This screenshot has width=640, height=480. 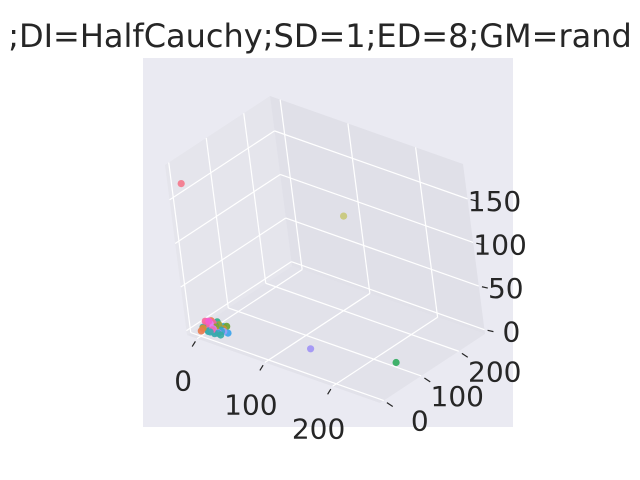 What do you see at coordinates (183, 381) in the screenshot?
I see `x-tick-label: 0` at bounding box center [183, 381].